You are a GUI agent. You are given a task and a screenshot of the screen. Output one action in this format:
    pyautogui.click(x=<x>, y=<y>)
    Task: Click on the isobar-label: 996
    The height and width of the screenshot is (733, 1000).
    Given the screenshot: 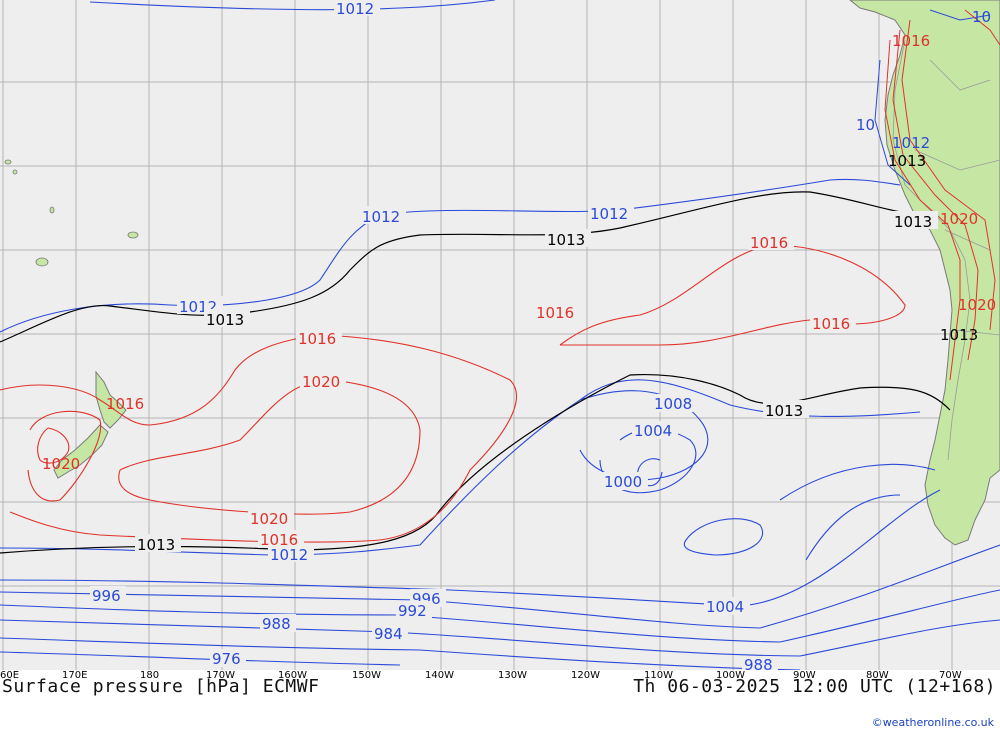 What is the action you would take?
    pyautogui.click(x=106, y=596)
    